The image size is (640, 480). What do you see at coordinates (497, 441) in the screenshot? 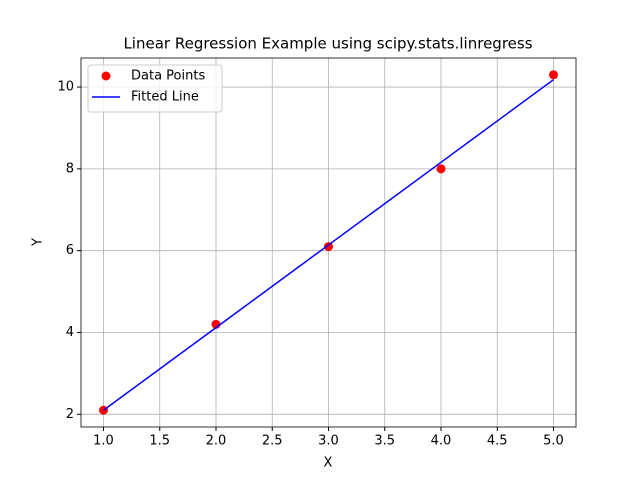
I see `x-tick-label: 4.5` at bounding box center [497, 441].